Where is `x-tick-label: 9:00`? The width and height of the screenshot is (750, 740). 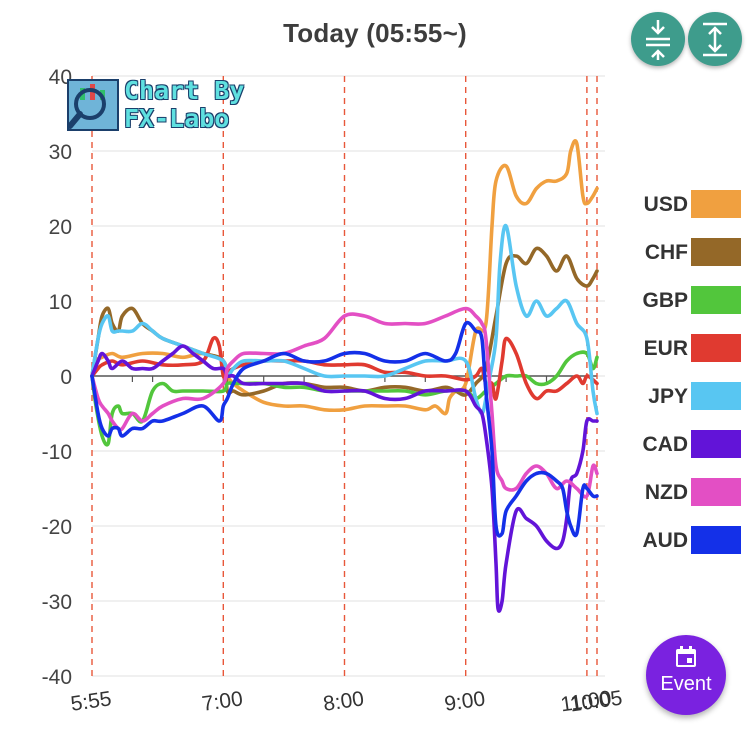
x-tick-label: 9:00 is located at coordinates (465, 701).